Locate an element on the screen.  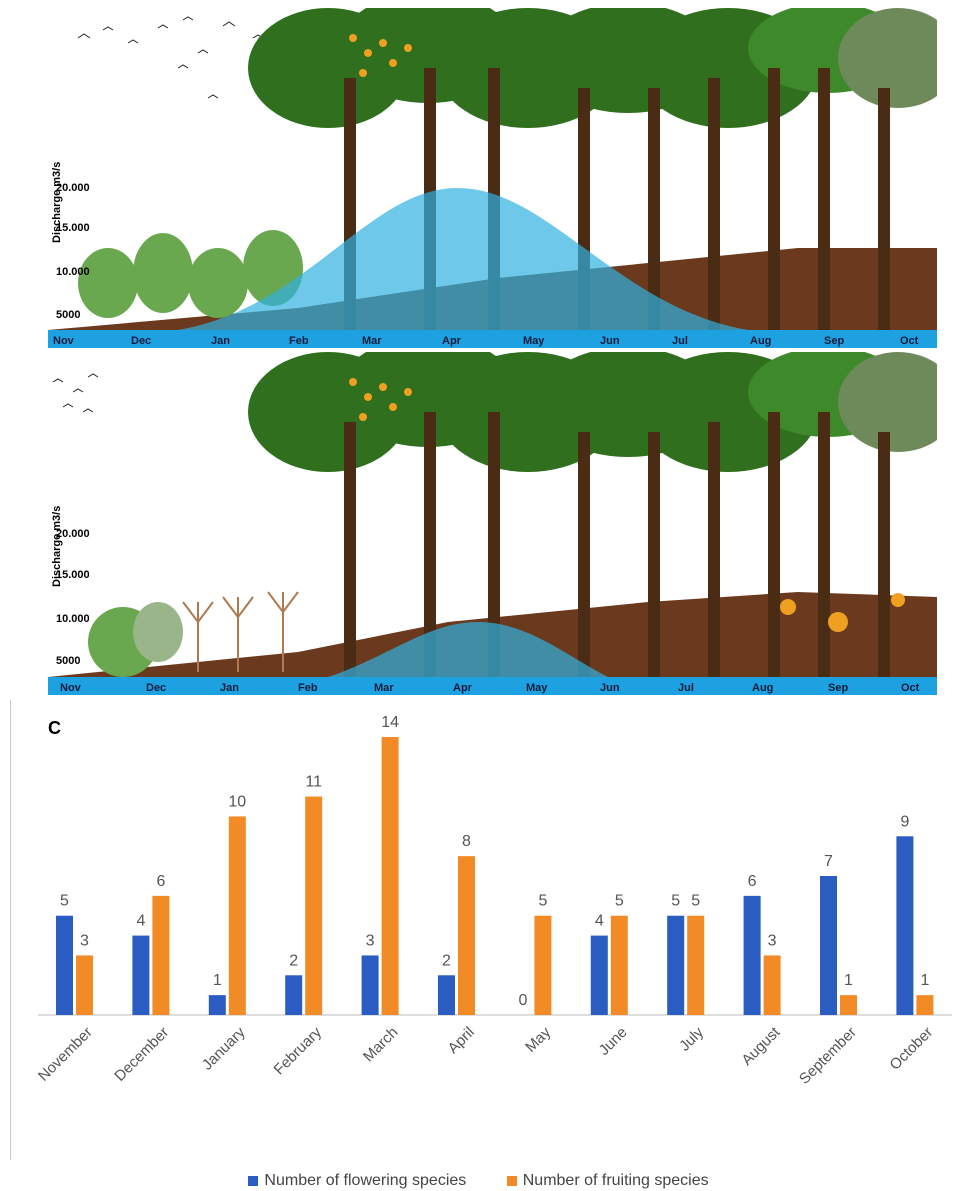
x-tick-label: November is located at coordinates (65, 1054).